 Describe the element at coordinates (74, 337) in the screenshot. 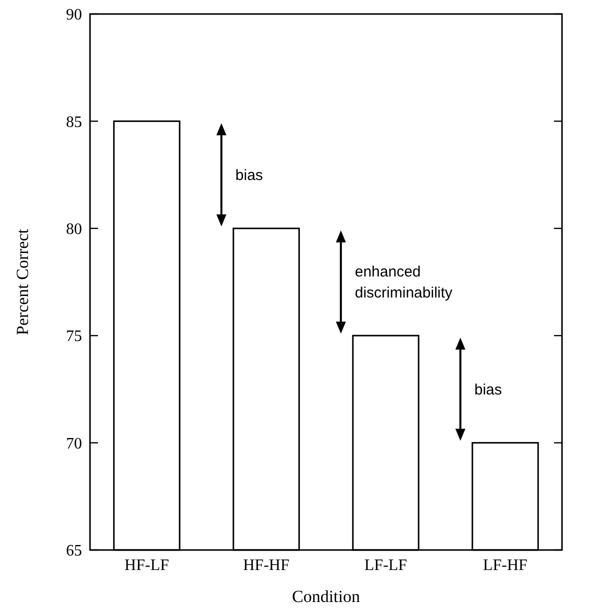

I see `y-tick-label: 75` at that location.